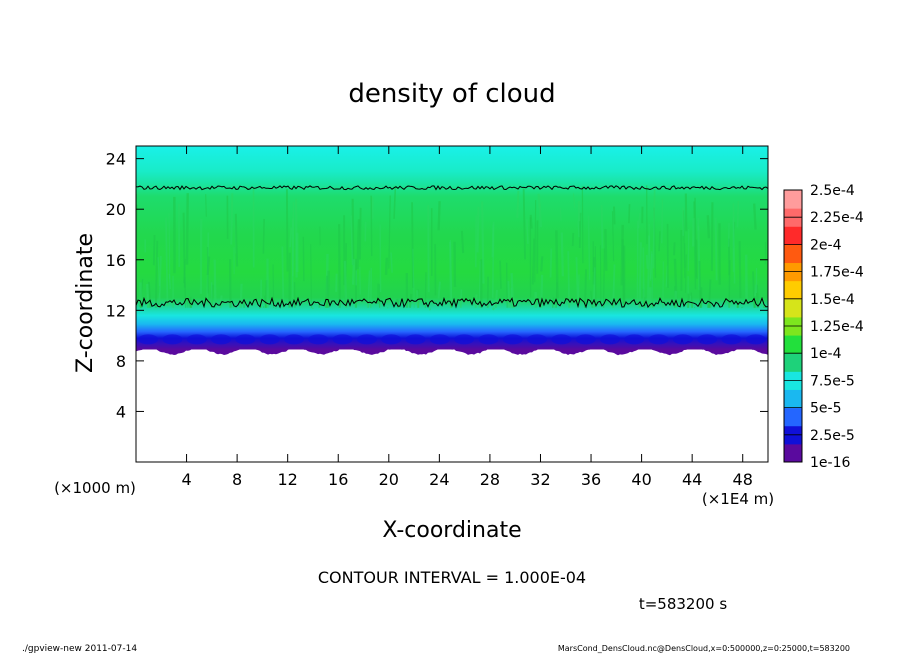 Image resolution: width=904 pixels, height=658 pixels. I want to click on empty-region, so click(452, 406).